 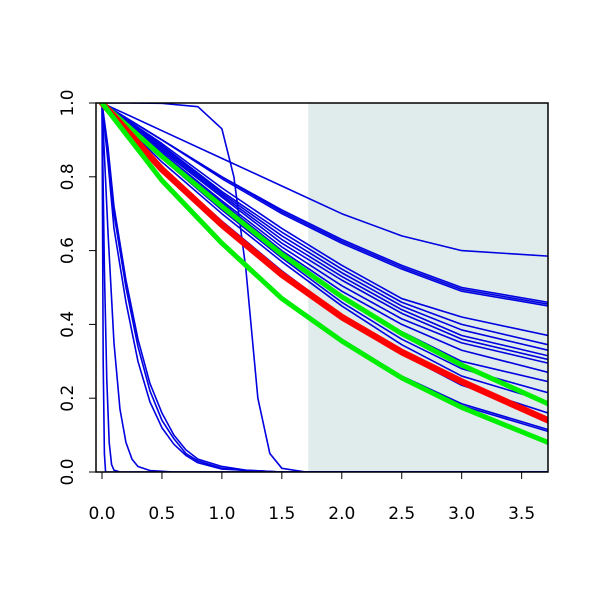 I want to click on y-tick-label: 0.2, so click(x=68, y=398).